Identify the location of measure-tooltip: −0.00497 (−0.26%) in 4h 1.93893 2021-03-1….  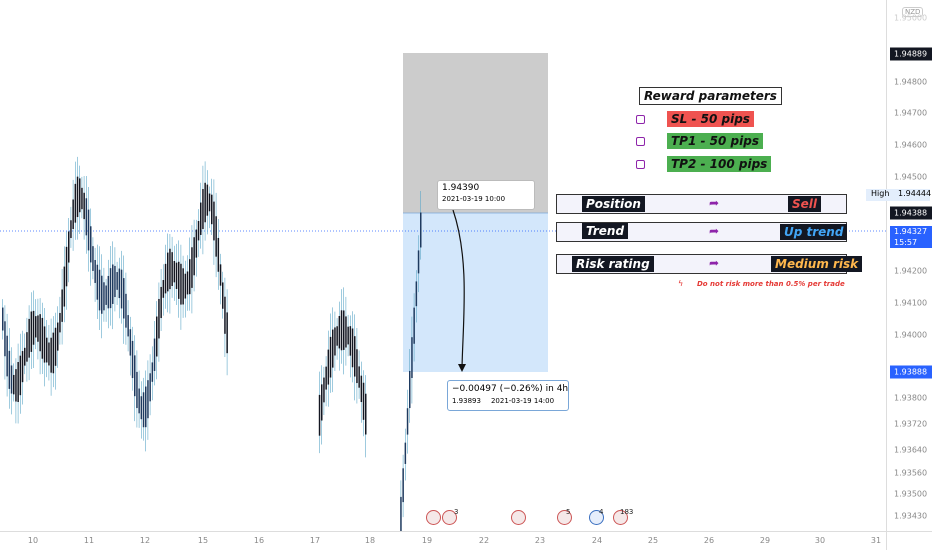
(508, 395).